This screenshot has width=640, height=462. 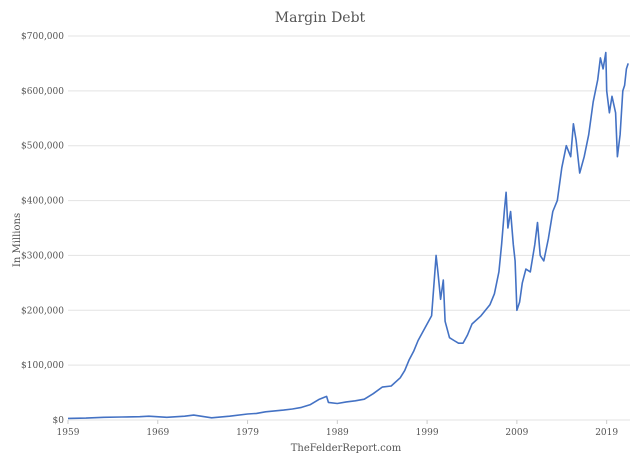 I want to click on y-tick-label: $200,000, so click(x=42, y=311).